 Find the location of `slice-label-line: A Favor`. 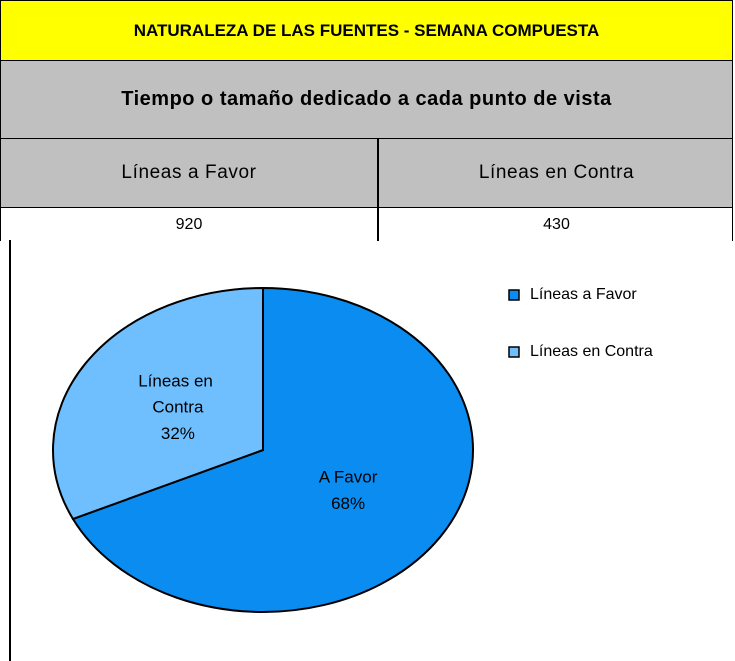

slice-label-line: A Favor is located at coordinates (348, 477).